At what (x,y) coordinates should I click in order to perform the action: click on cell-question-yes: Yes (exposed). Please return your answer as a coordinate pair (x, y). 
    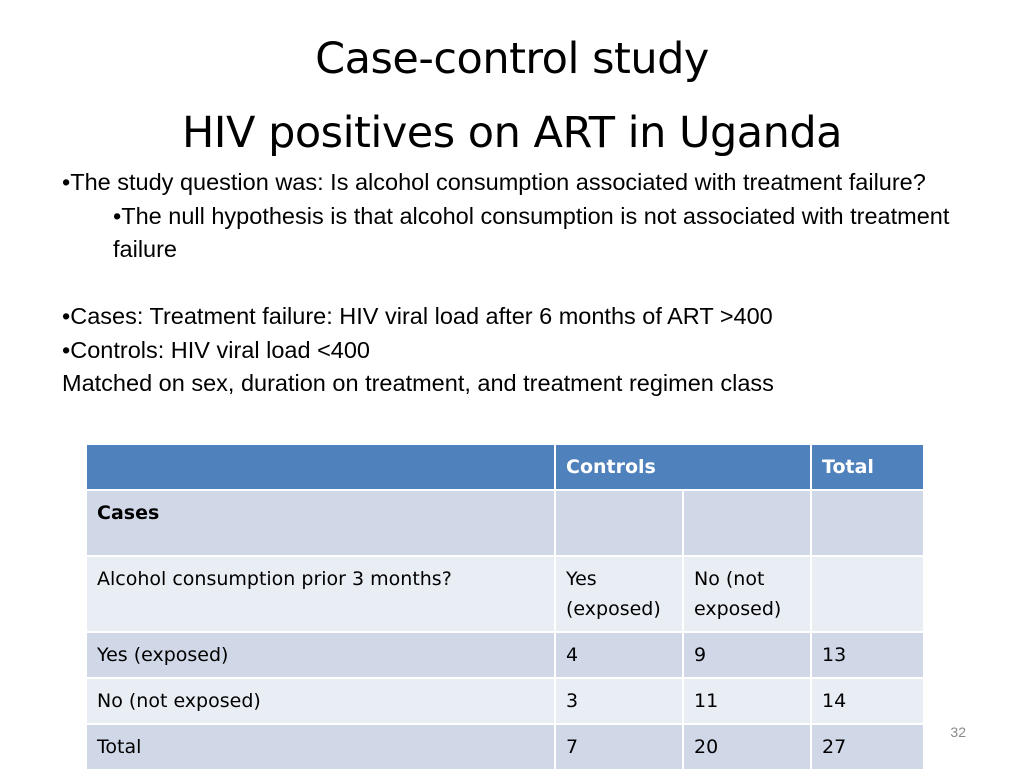
    Looking at the image, I should click on (619, 594).